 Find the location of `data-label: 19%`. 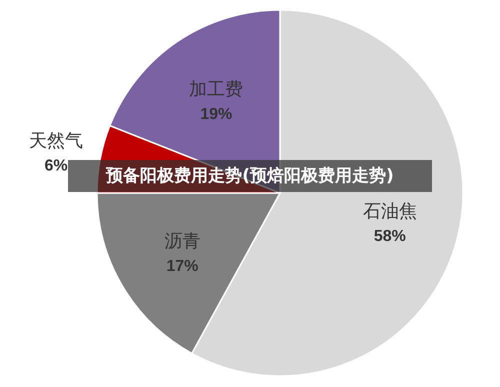

data-label: 19% is located at coordinates (216, 115).